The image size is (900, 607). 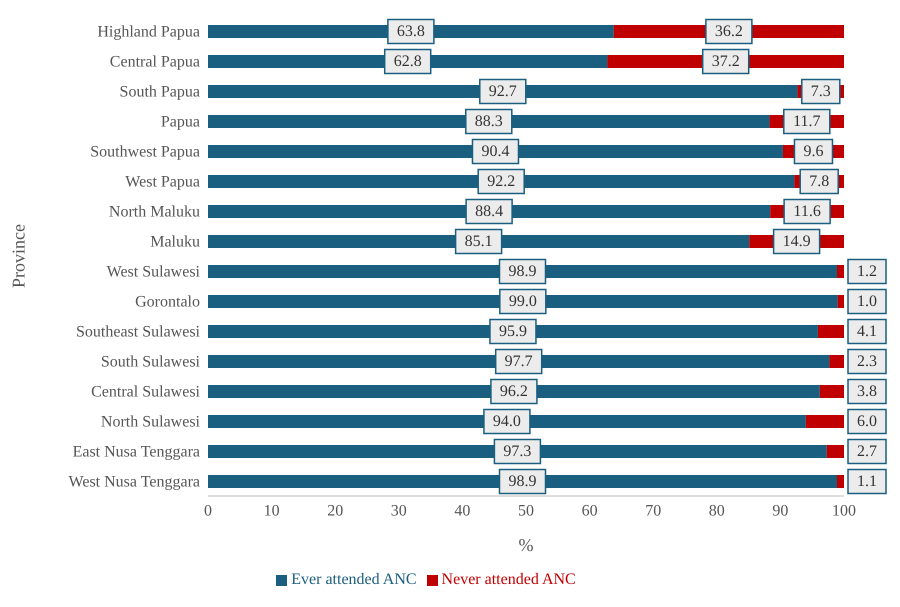 I want to click on data-label: 3.8, so click(x=867, y=391).